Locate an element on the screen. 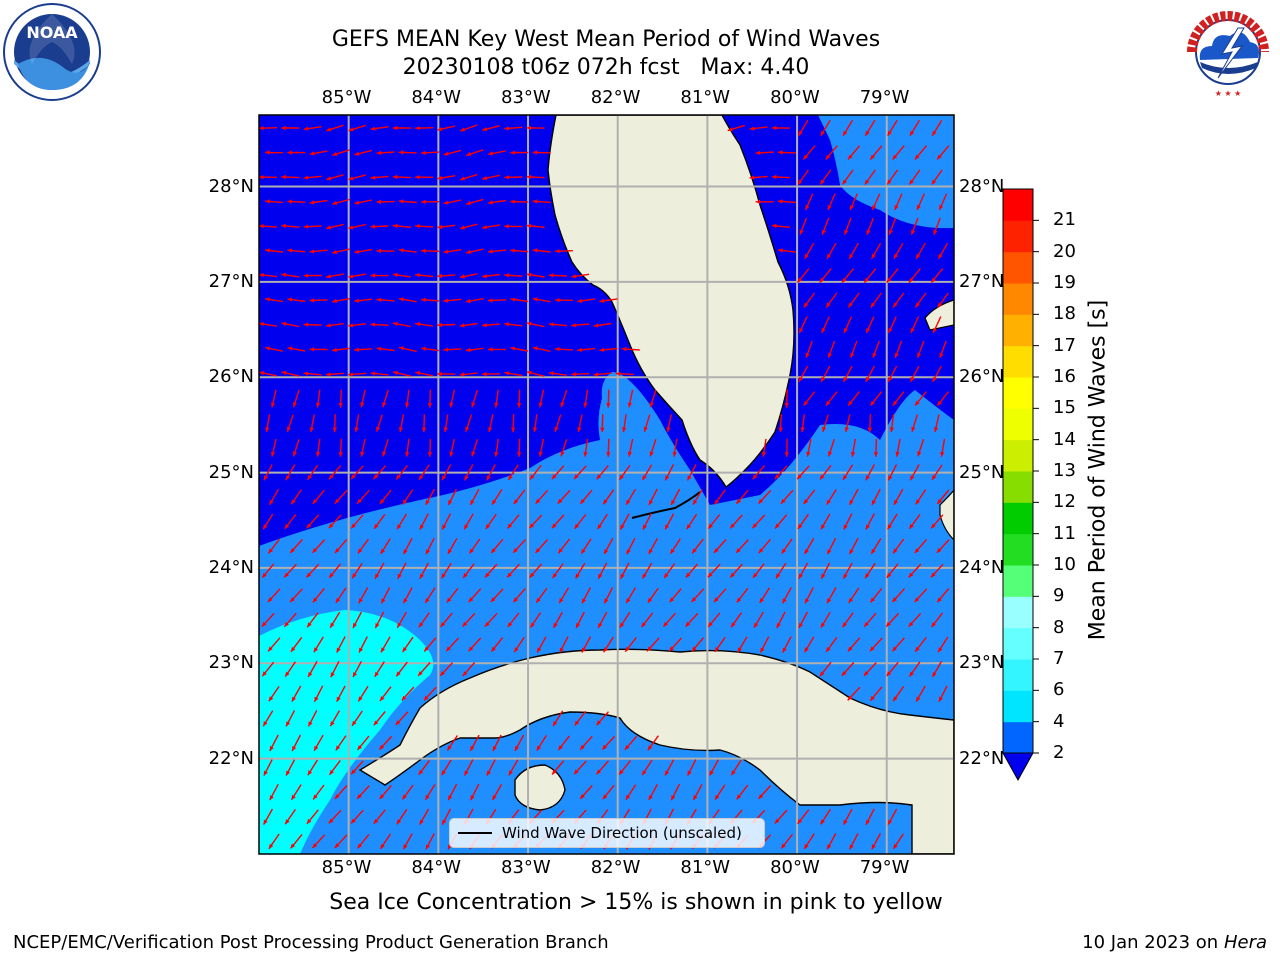 The image size is (1280, 960). colorbar-tick-label: 9 is located at coordinates (1059, 596).